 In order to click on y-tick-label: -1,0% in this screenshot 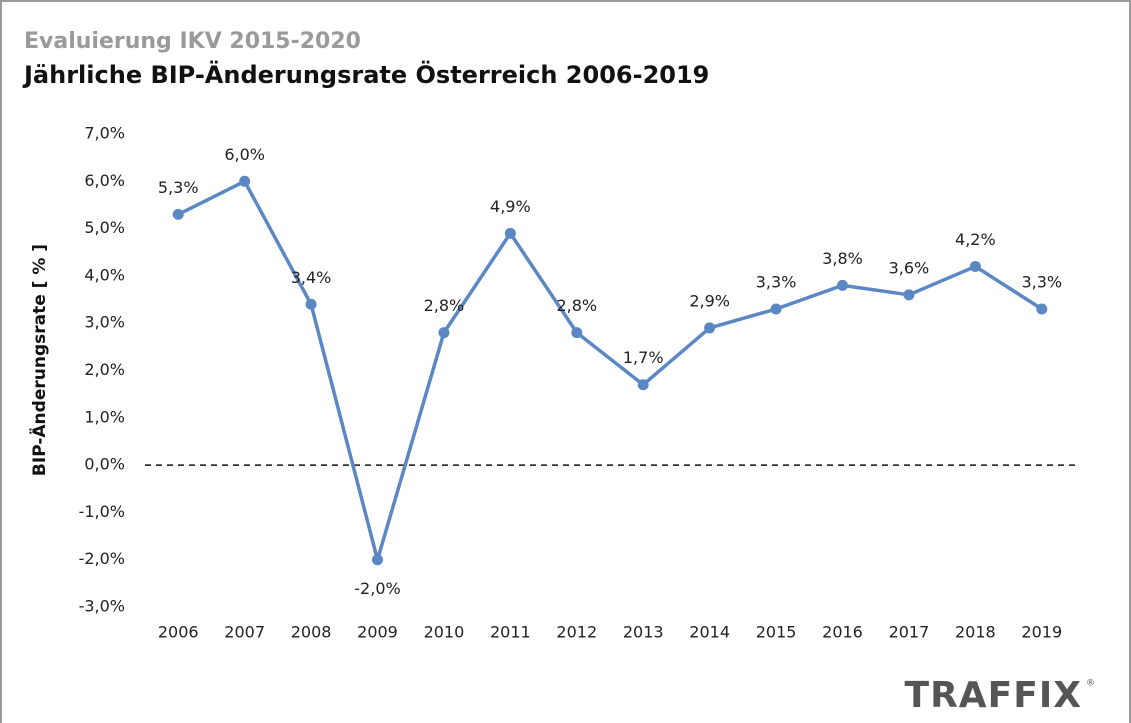, I will do `click(102, 511)`.